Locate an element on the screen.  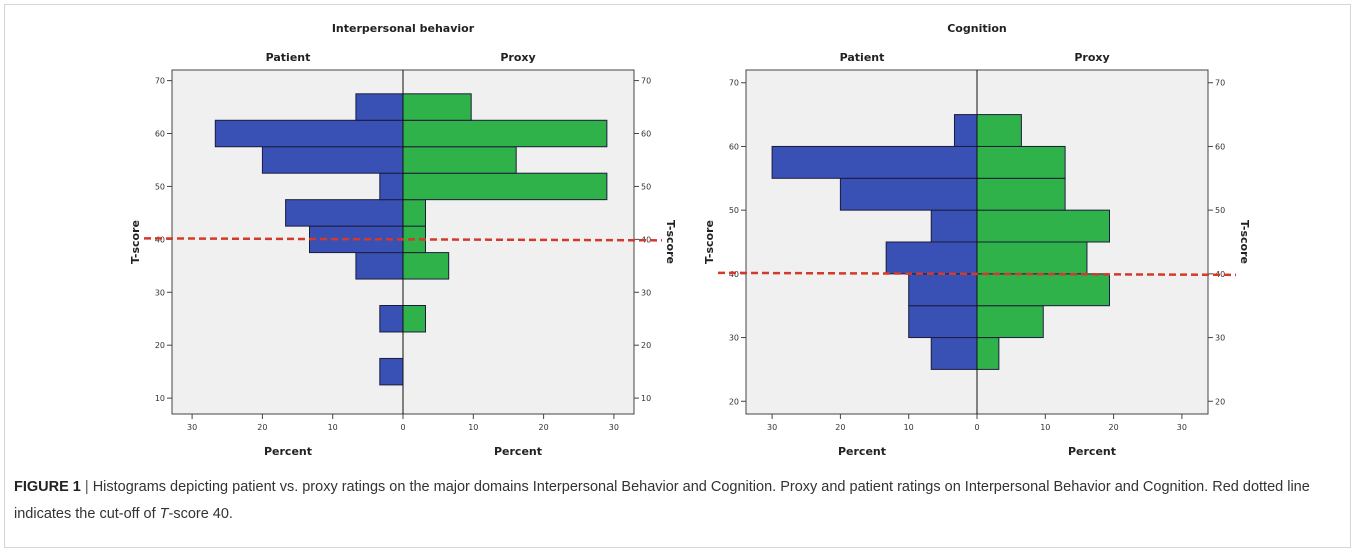
caption-italic-t: T is located at coordinates (164, 514).